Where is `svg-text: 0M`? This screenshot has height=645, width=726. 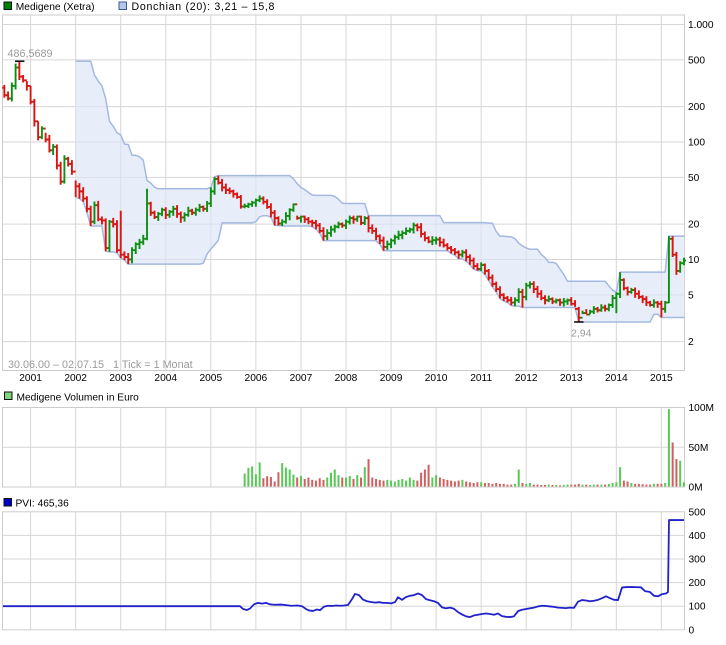
svg-text: 0M is located at coordinates (696, 488).